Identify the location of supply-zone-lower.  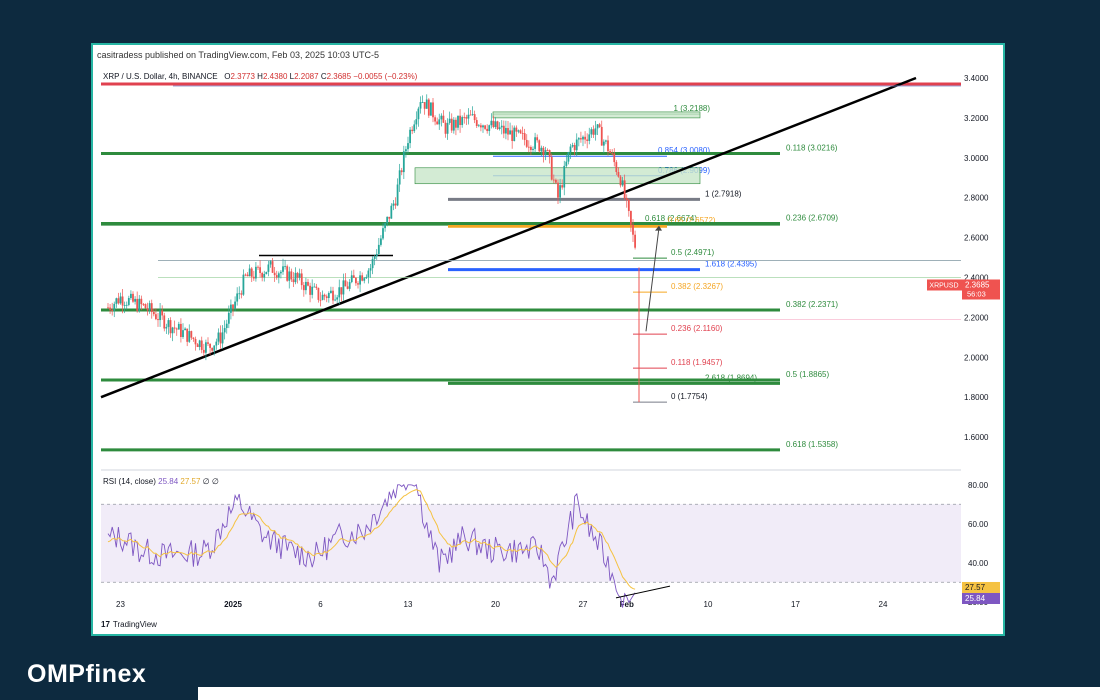
(557, 176).